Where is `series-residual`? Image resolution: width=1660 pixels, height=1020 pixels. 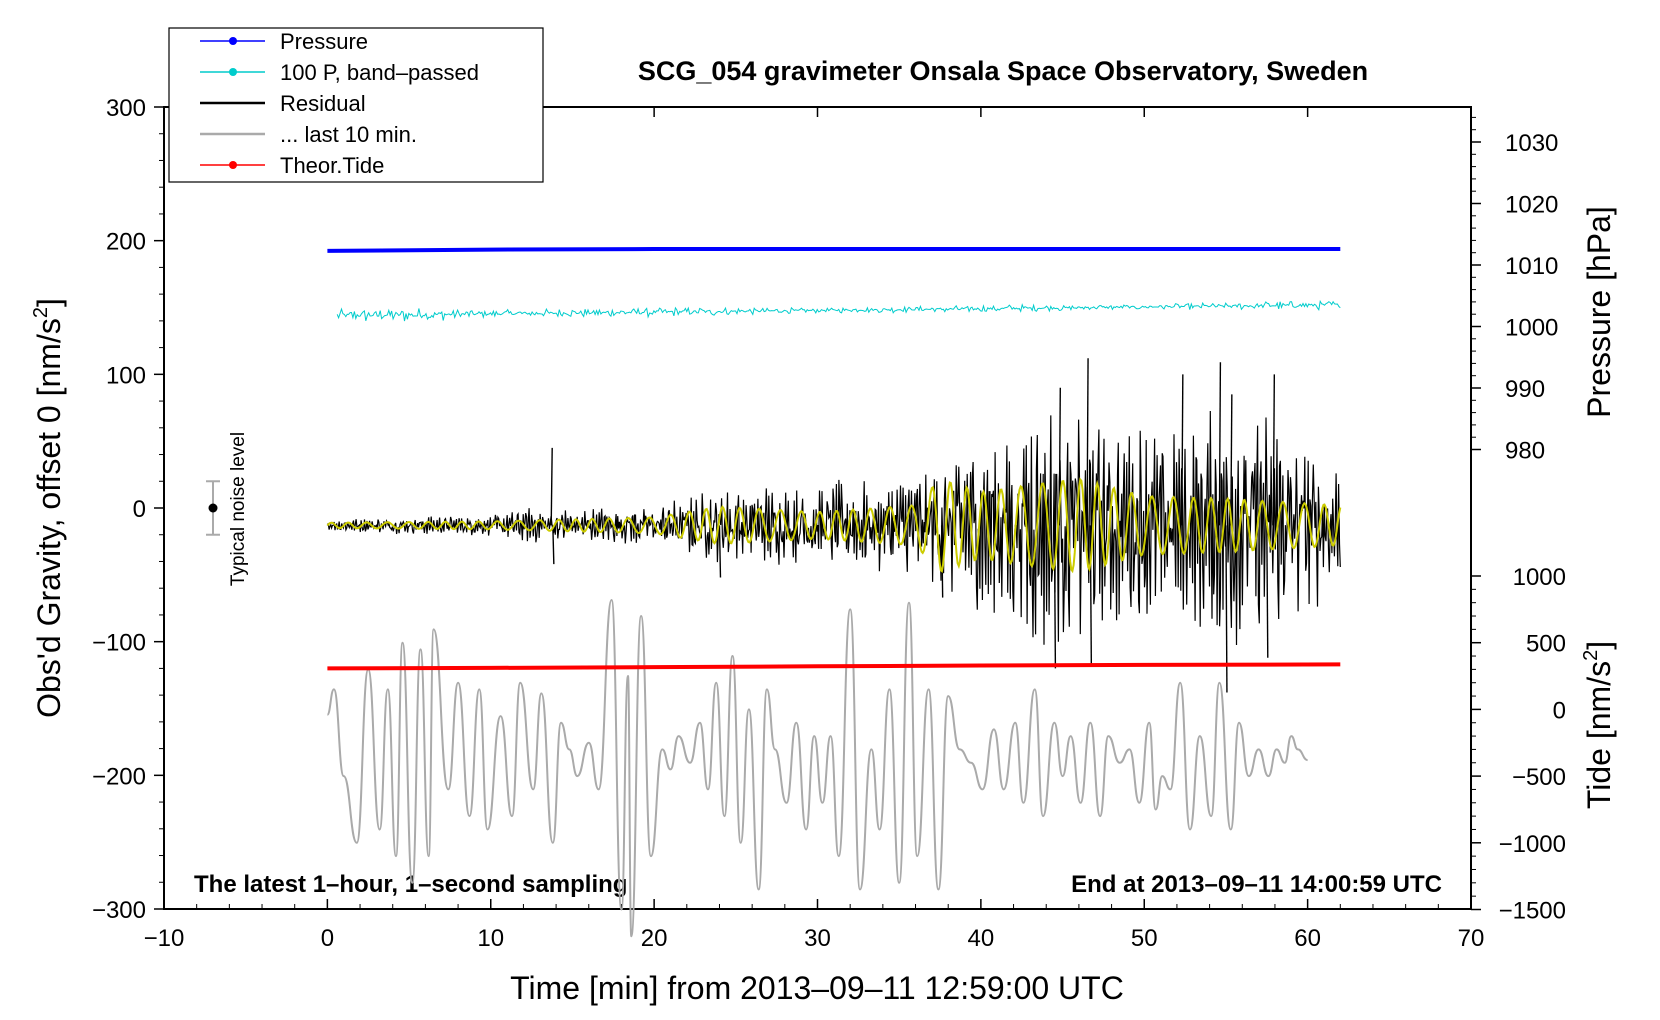
series-residual is located at coordinates (833, 528).